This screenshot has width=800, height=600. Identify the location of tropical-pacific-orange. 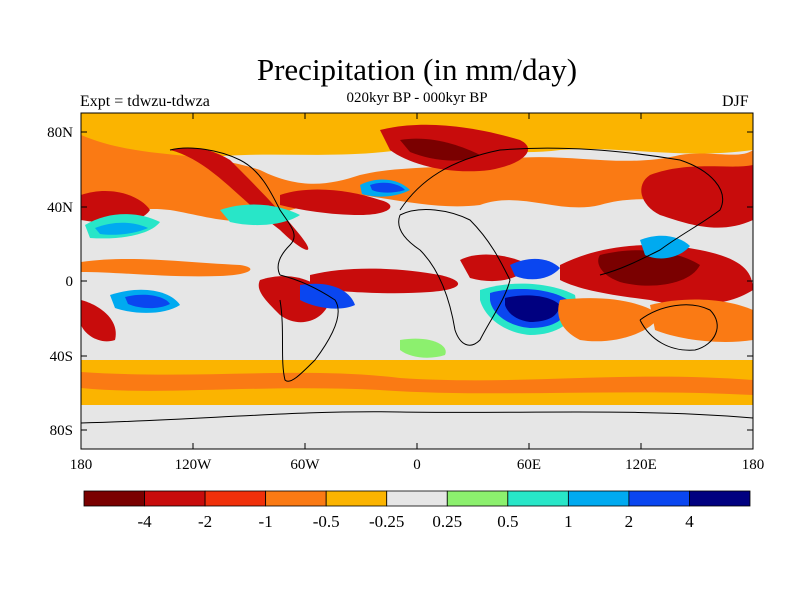
(166, 267).